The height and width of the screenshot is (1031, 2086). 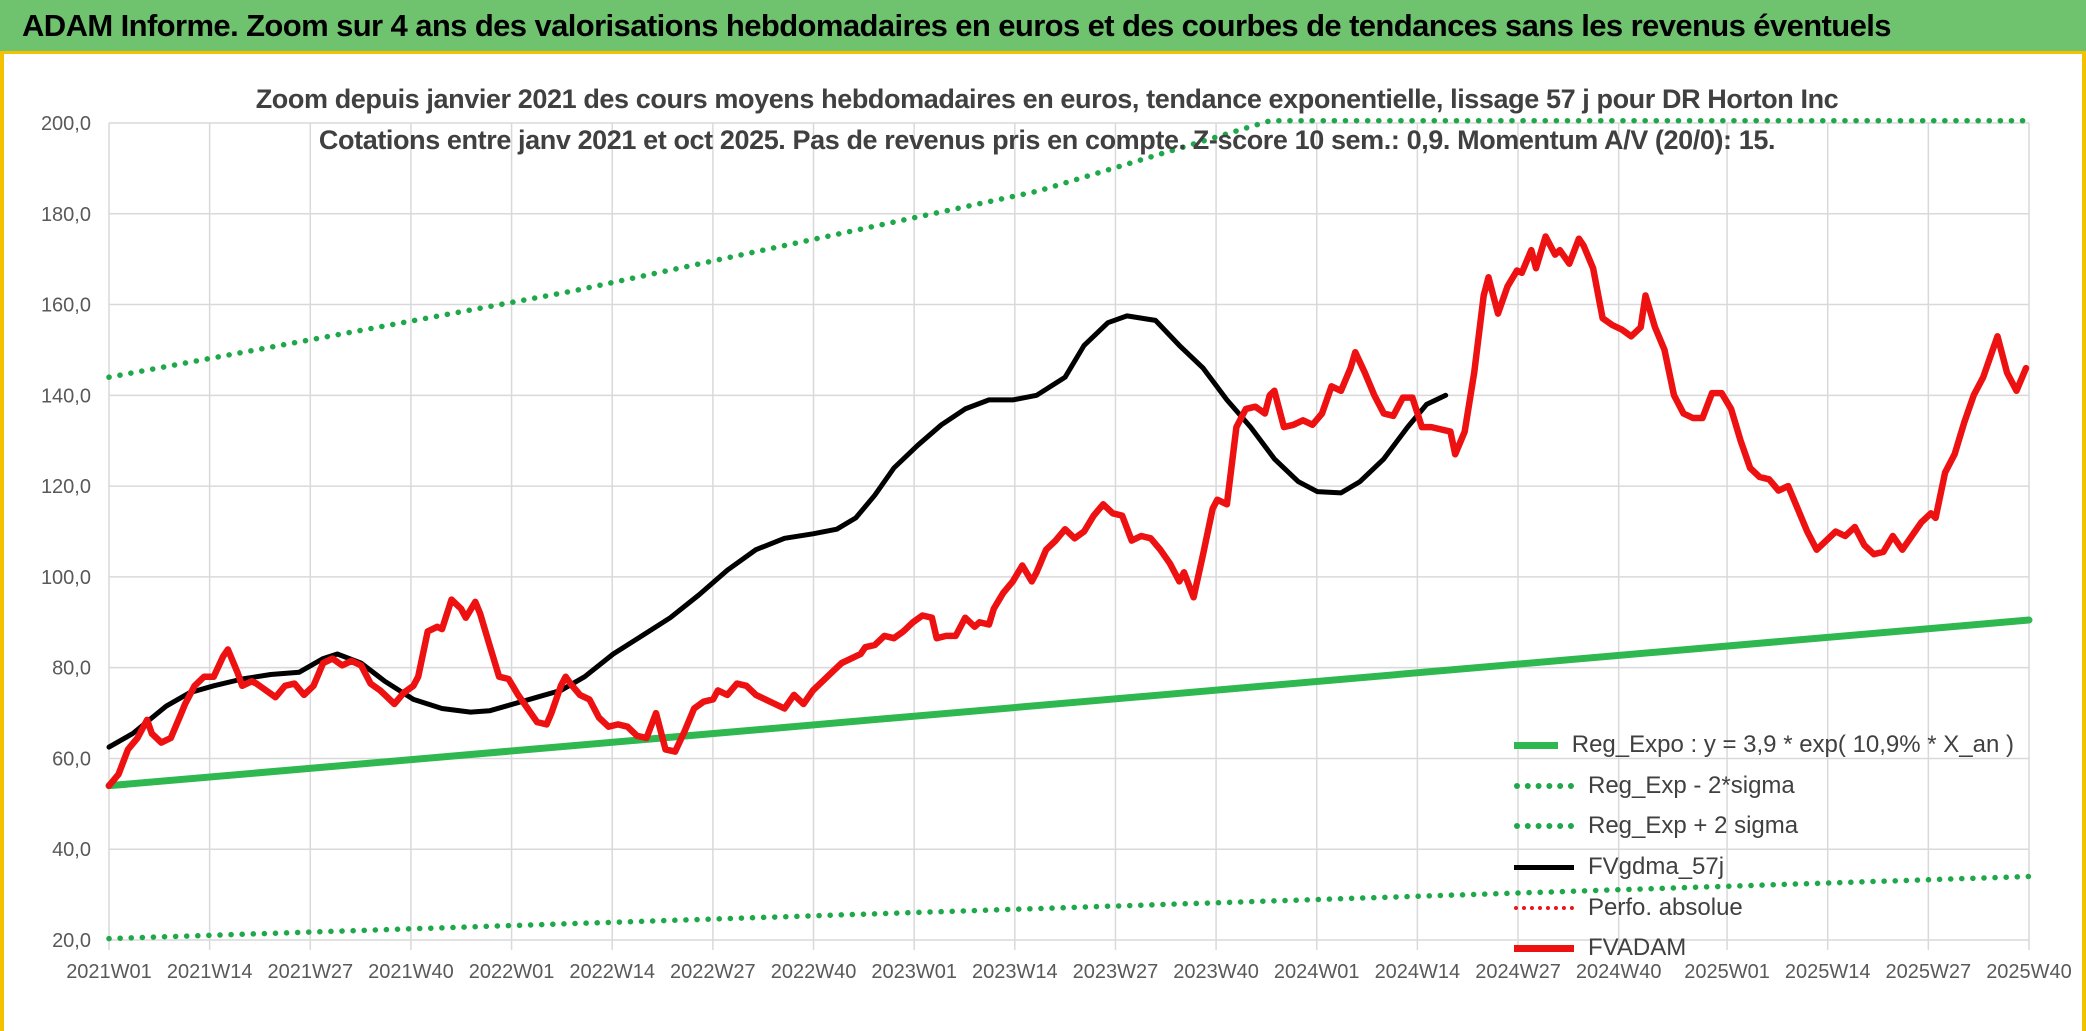 I want to click on legend-swatch-reg-exp-minus, so click(x=1544, y=785).